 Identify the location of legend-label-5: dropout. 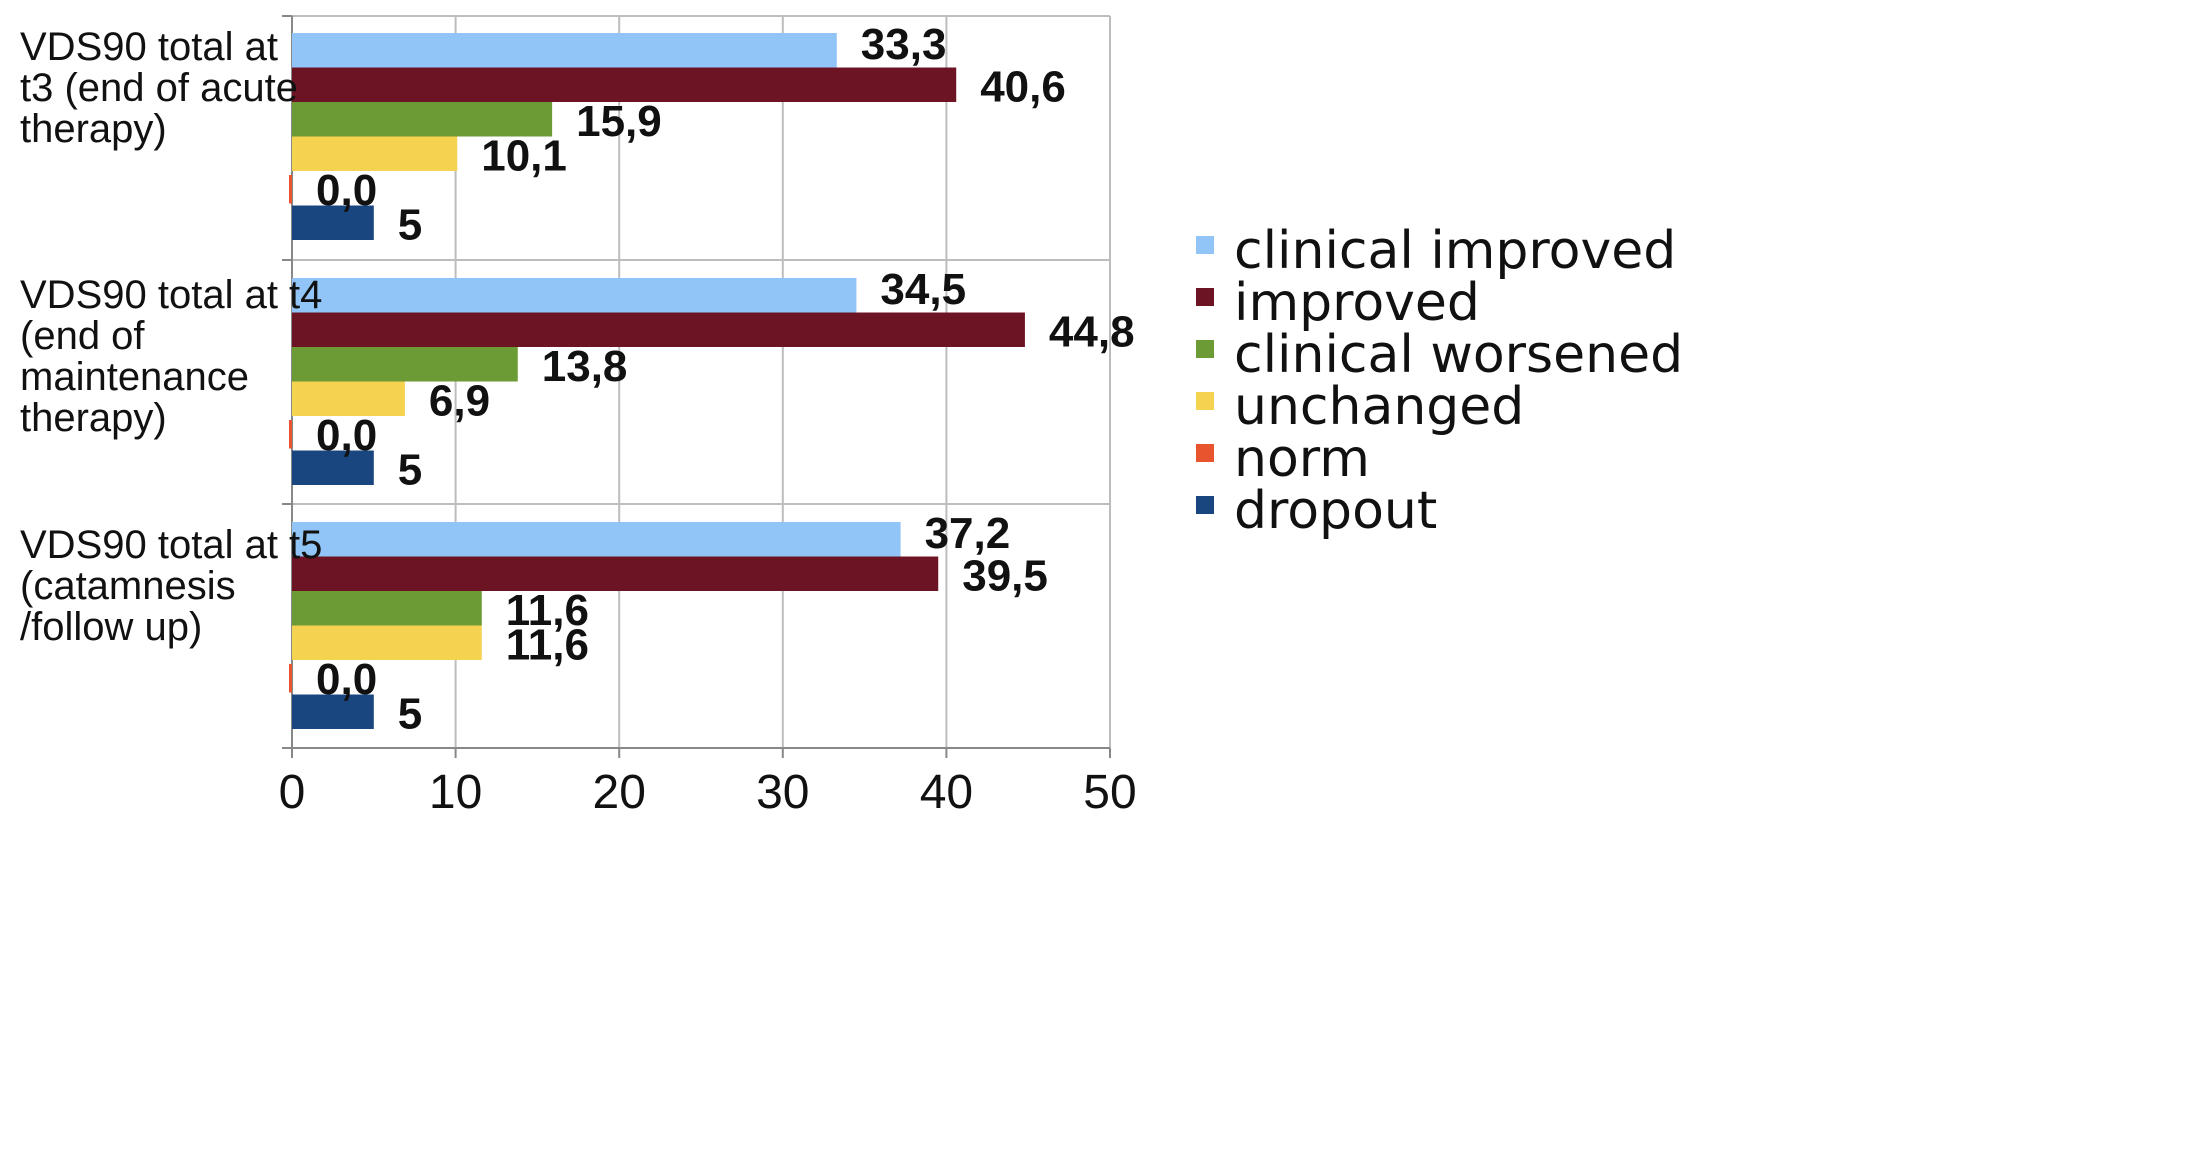
(1335, 511).